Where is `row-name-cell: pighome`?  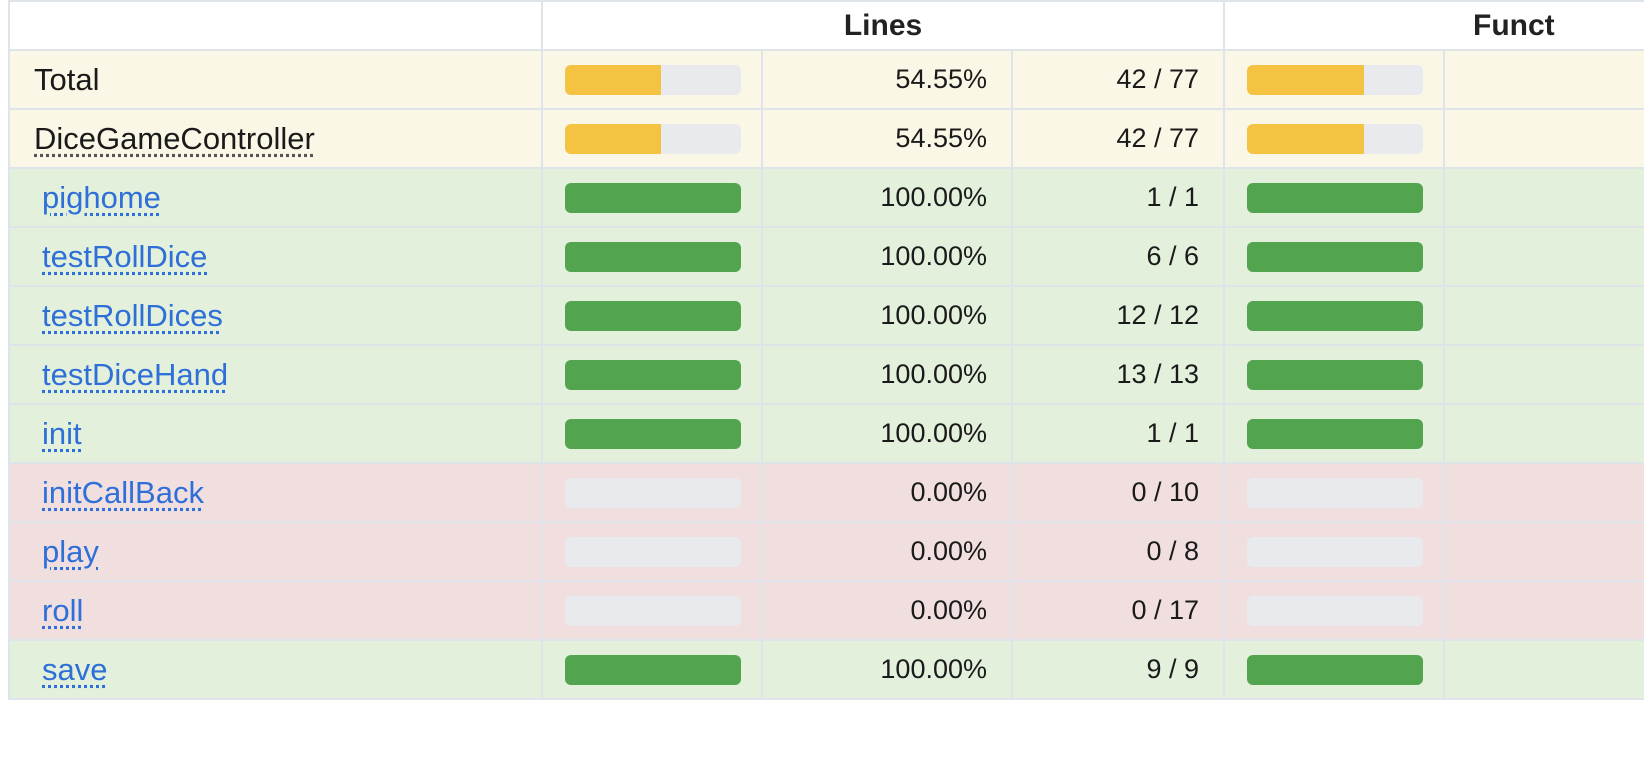
row-name-cell: pighome is located at coordinates (275, 197).